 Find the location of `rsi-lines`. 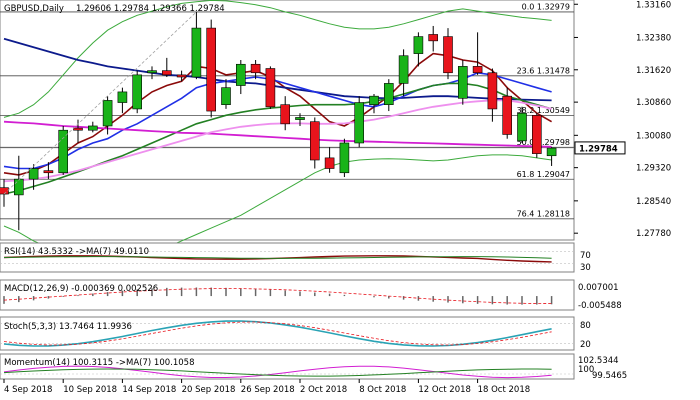

rsi-lines is located at coordinates (287, 257).